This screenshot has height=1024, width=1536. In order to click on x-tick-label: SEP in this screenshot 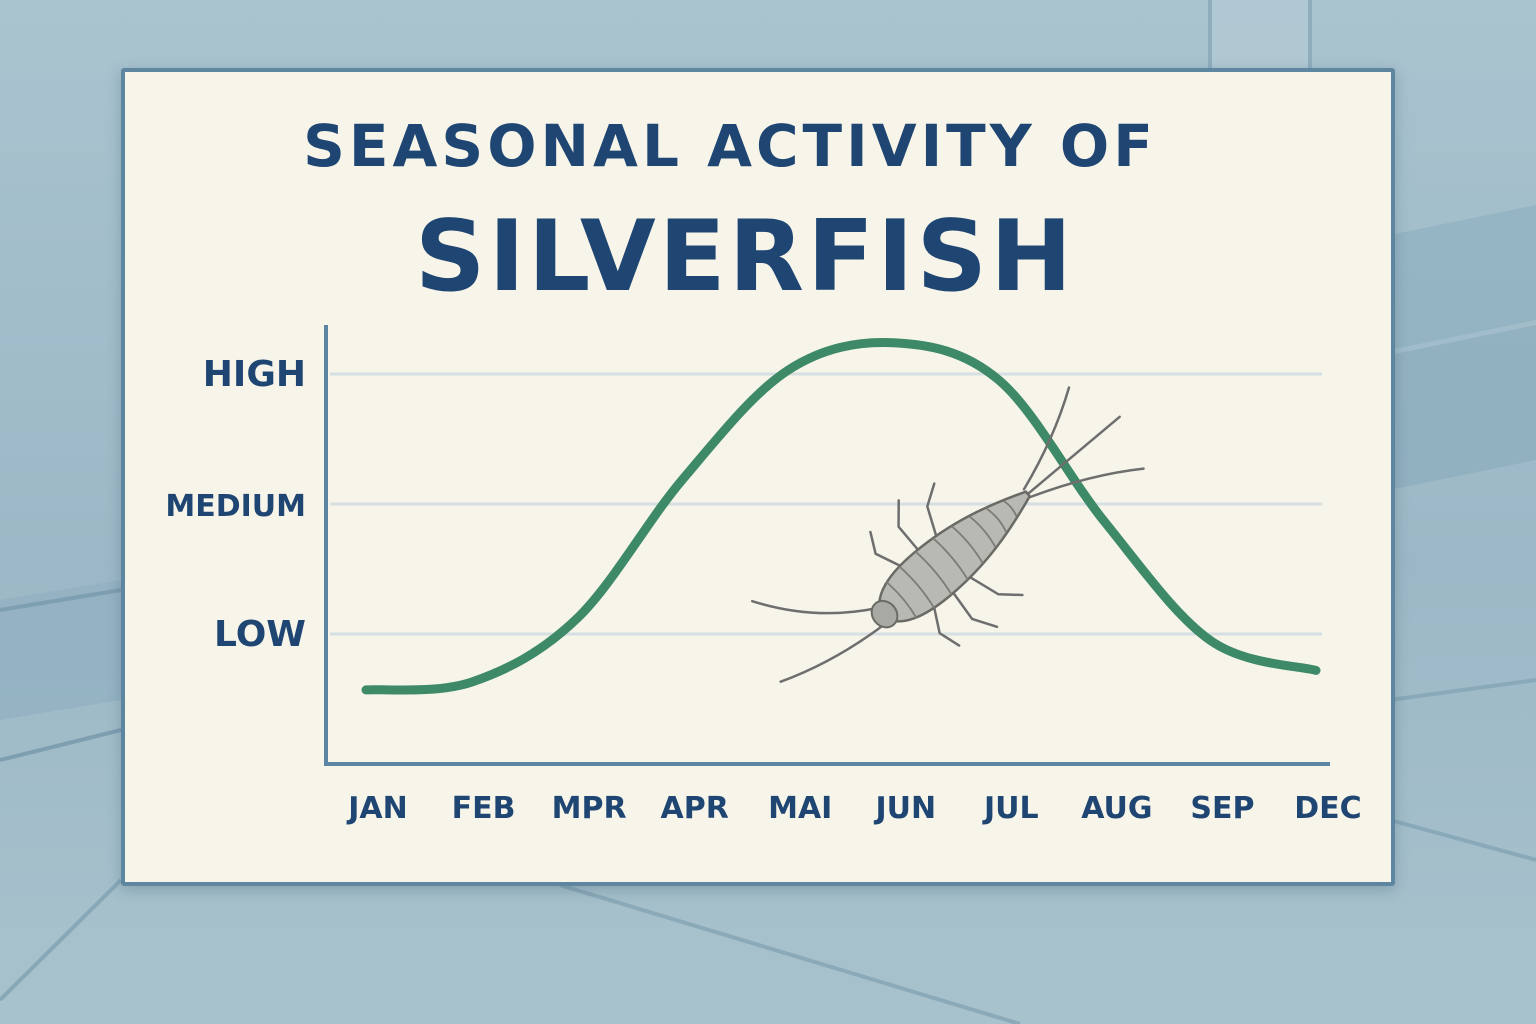, I will do `click(1222, 808)`.